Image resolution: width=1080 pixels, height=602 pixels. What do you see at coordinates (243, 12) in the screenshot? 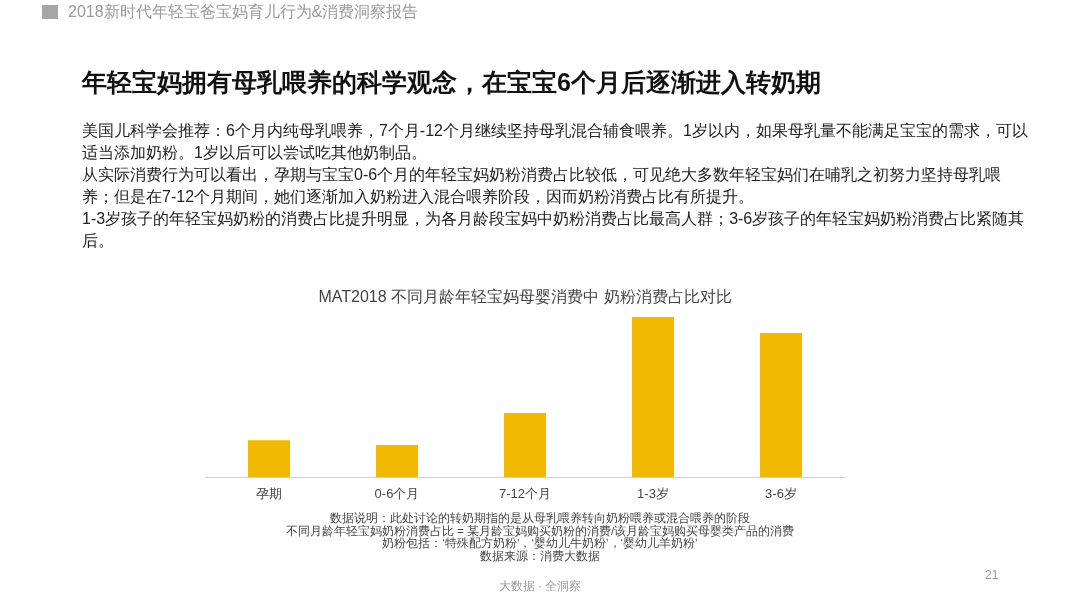
I see `text: 2018新时代年轻宝爸宝妈育儿行为&消费洞察报告` at bounding box center [243, 12].